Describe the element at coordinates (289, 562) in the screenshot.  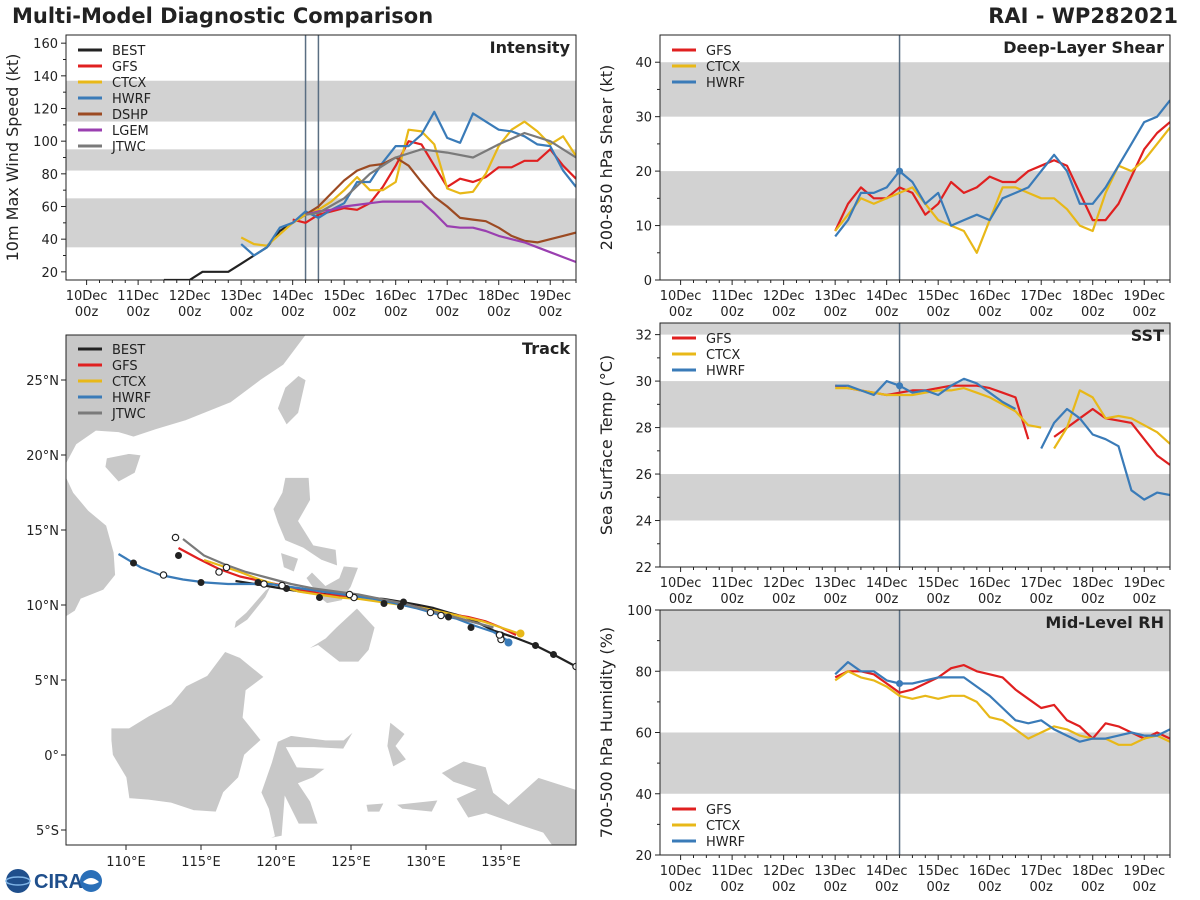
I see `land-mindoro` at that location.